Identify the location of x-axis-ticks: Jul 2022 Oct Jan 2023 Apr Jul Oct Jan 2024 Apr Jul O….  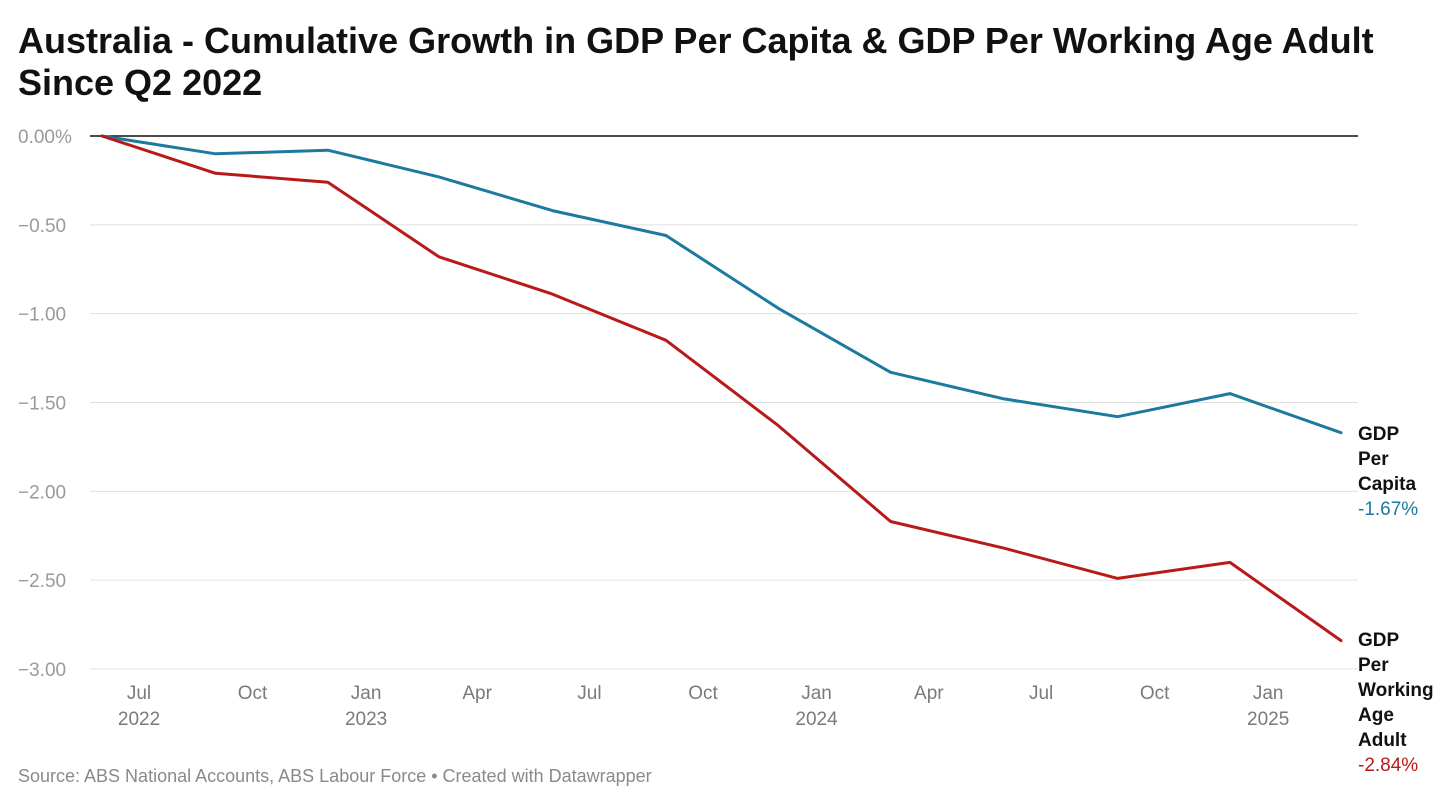
(703, 706).